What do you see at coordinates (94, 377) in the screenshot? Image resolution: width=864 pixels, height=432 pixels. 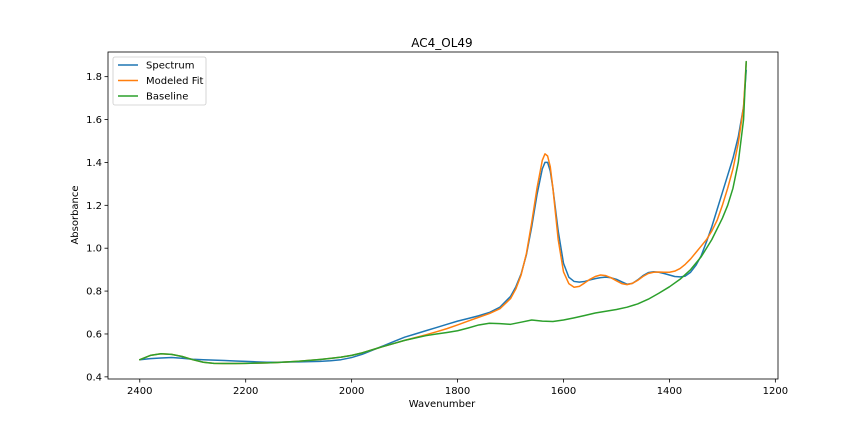 I see `y-tick-label: 0.4` at bounding box center [94, 377].